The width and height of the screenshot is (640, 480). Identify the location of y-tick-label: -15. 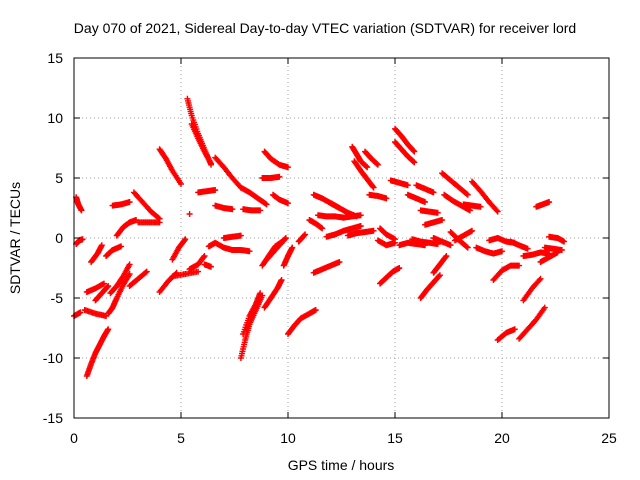
(53, 418).